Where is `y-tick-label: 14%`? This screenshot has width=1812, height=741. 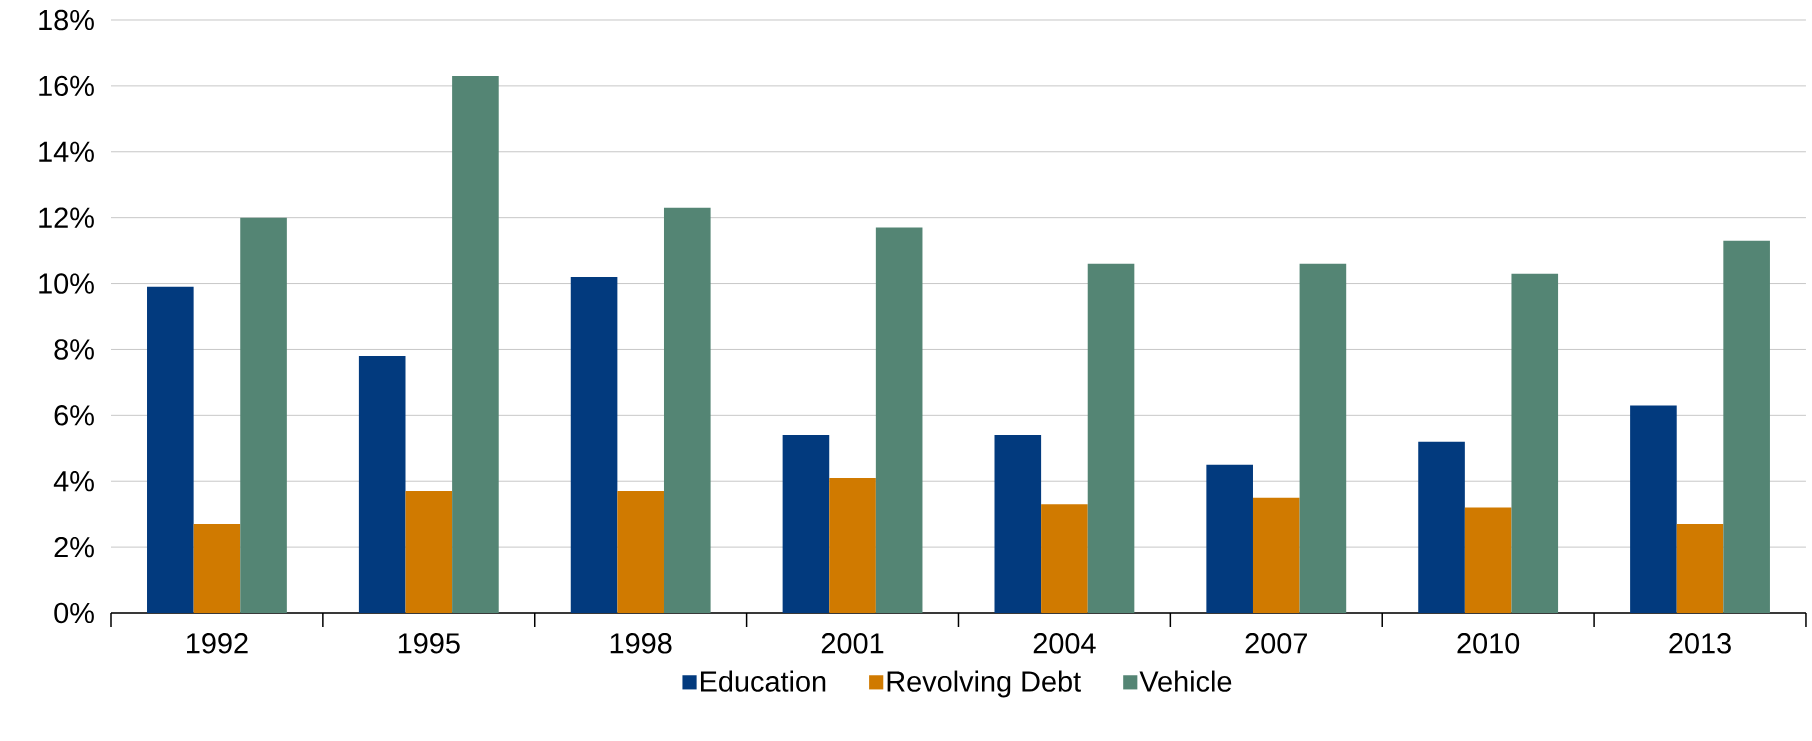
y-tick-label: 14% is located at coordinates (66, 151).